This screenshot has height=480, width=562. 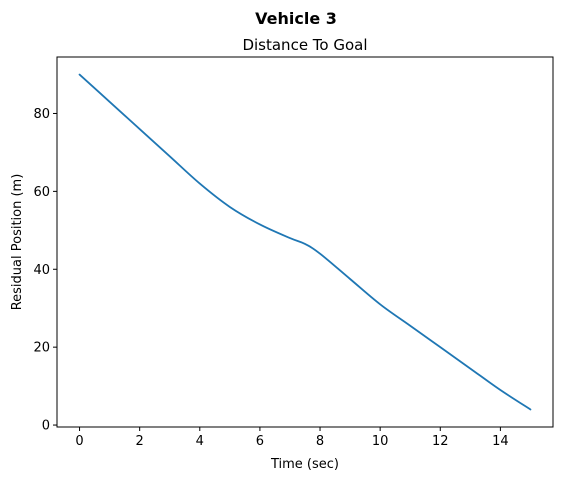 I want to click on x-tick-label: 8, so click(x=320, y=441).